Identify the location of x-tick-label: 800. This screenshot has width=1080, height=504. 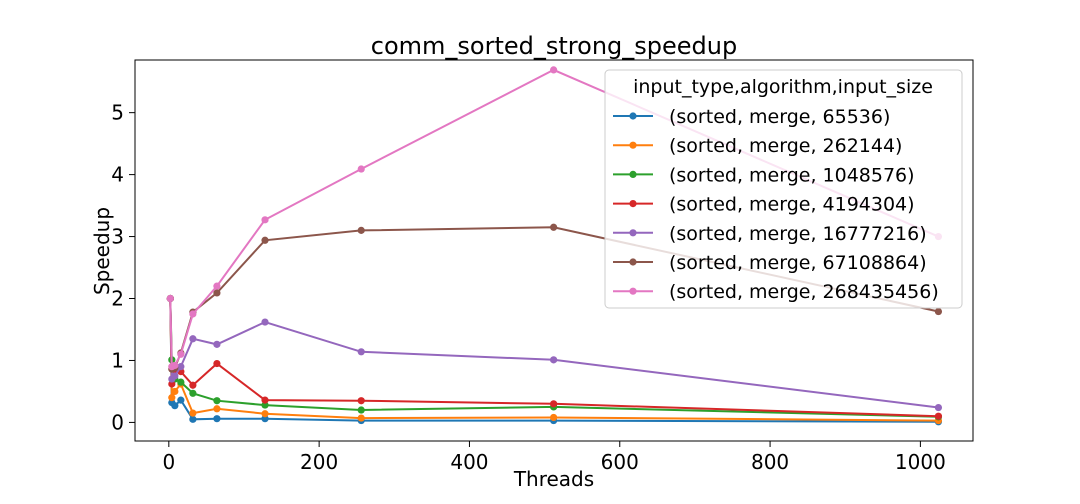
(770, 462).